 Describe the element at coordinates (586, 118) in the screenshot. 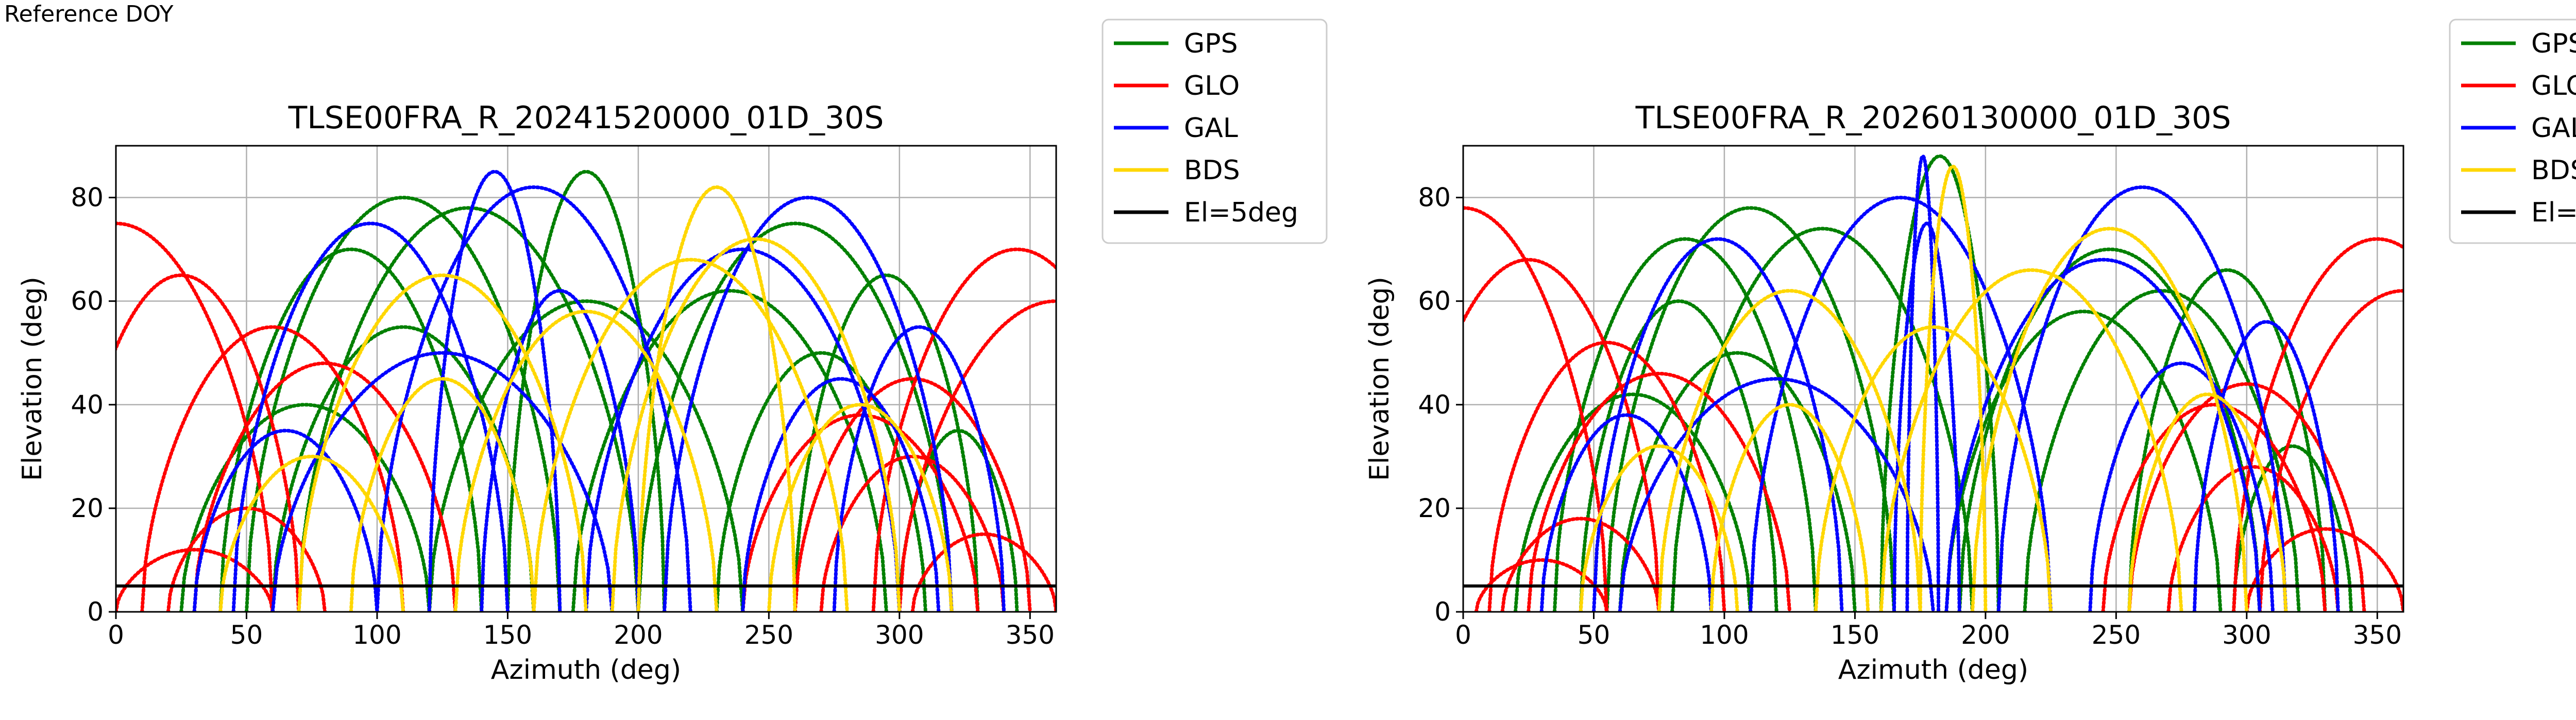

I see `chart-title: TLSE00FRA_R_20241520000_01D_30S` at that location.